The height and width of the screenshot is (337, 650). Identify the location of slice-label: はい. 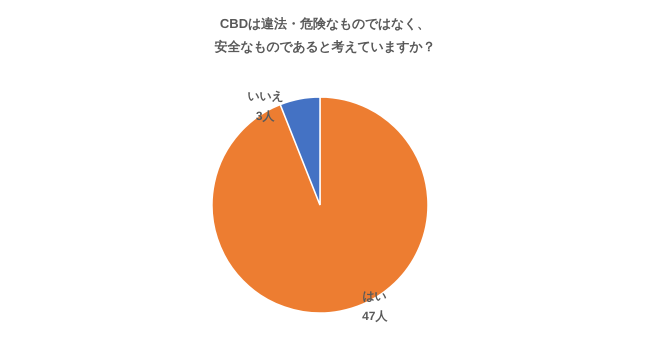
(374, 296).